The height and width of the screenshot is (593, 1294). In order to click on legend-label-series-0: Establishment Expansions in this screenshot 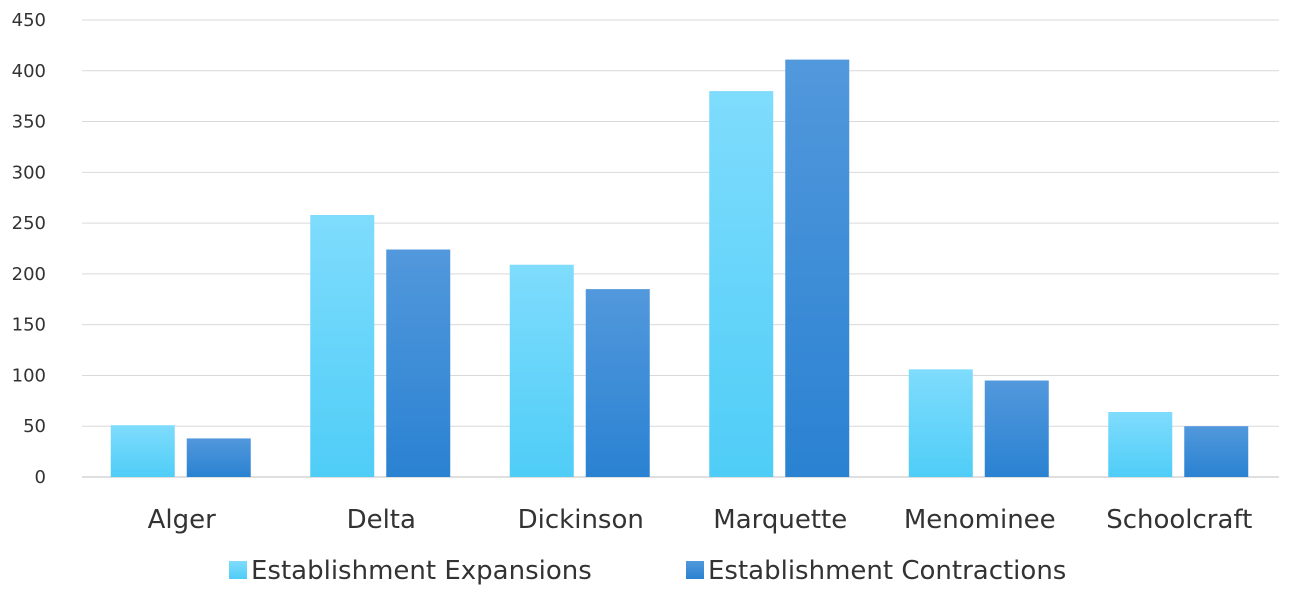, I will do `click(421, 571)`.